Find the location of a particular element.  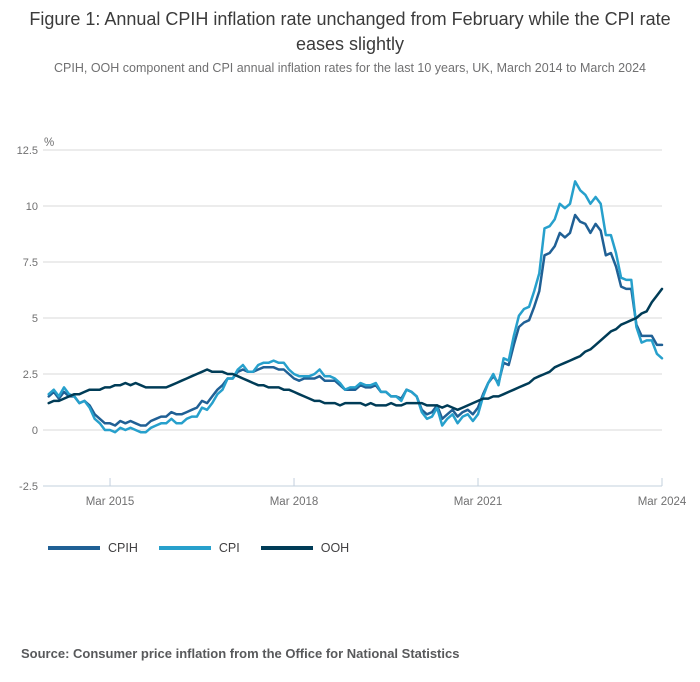

svg-text: -2.5 is located at coordinates (28, 487).